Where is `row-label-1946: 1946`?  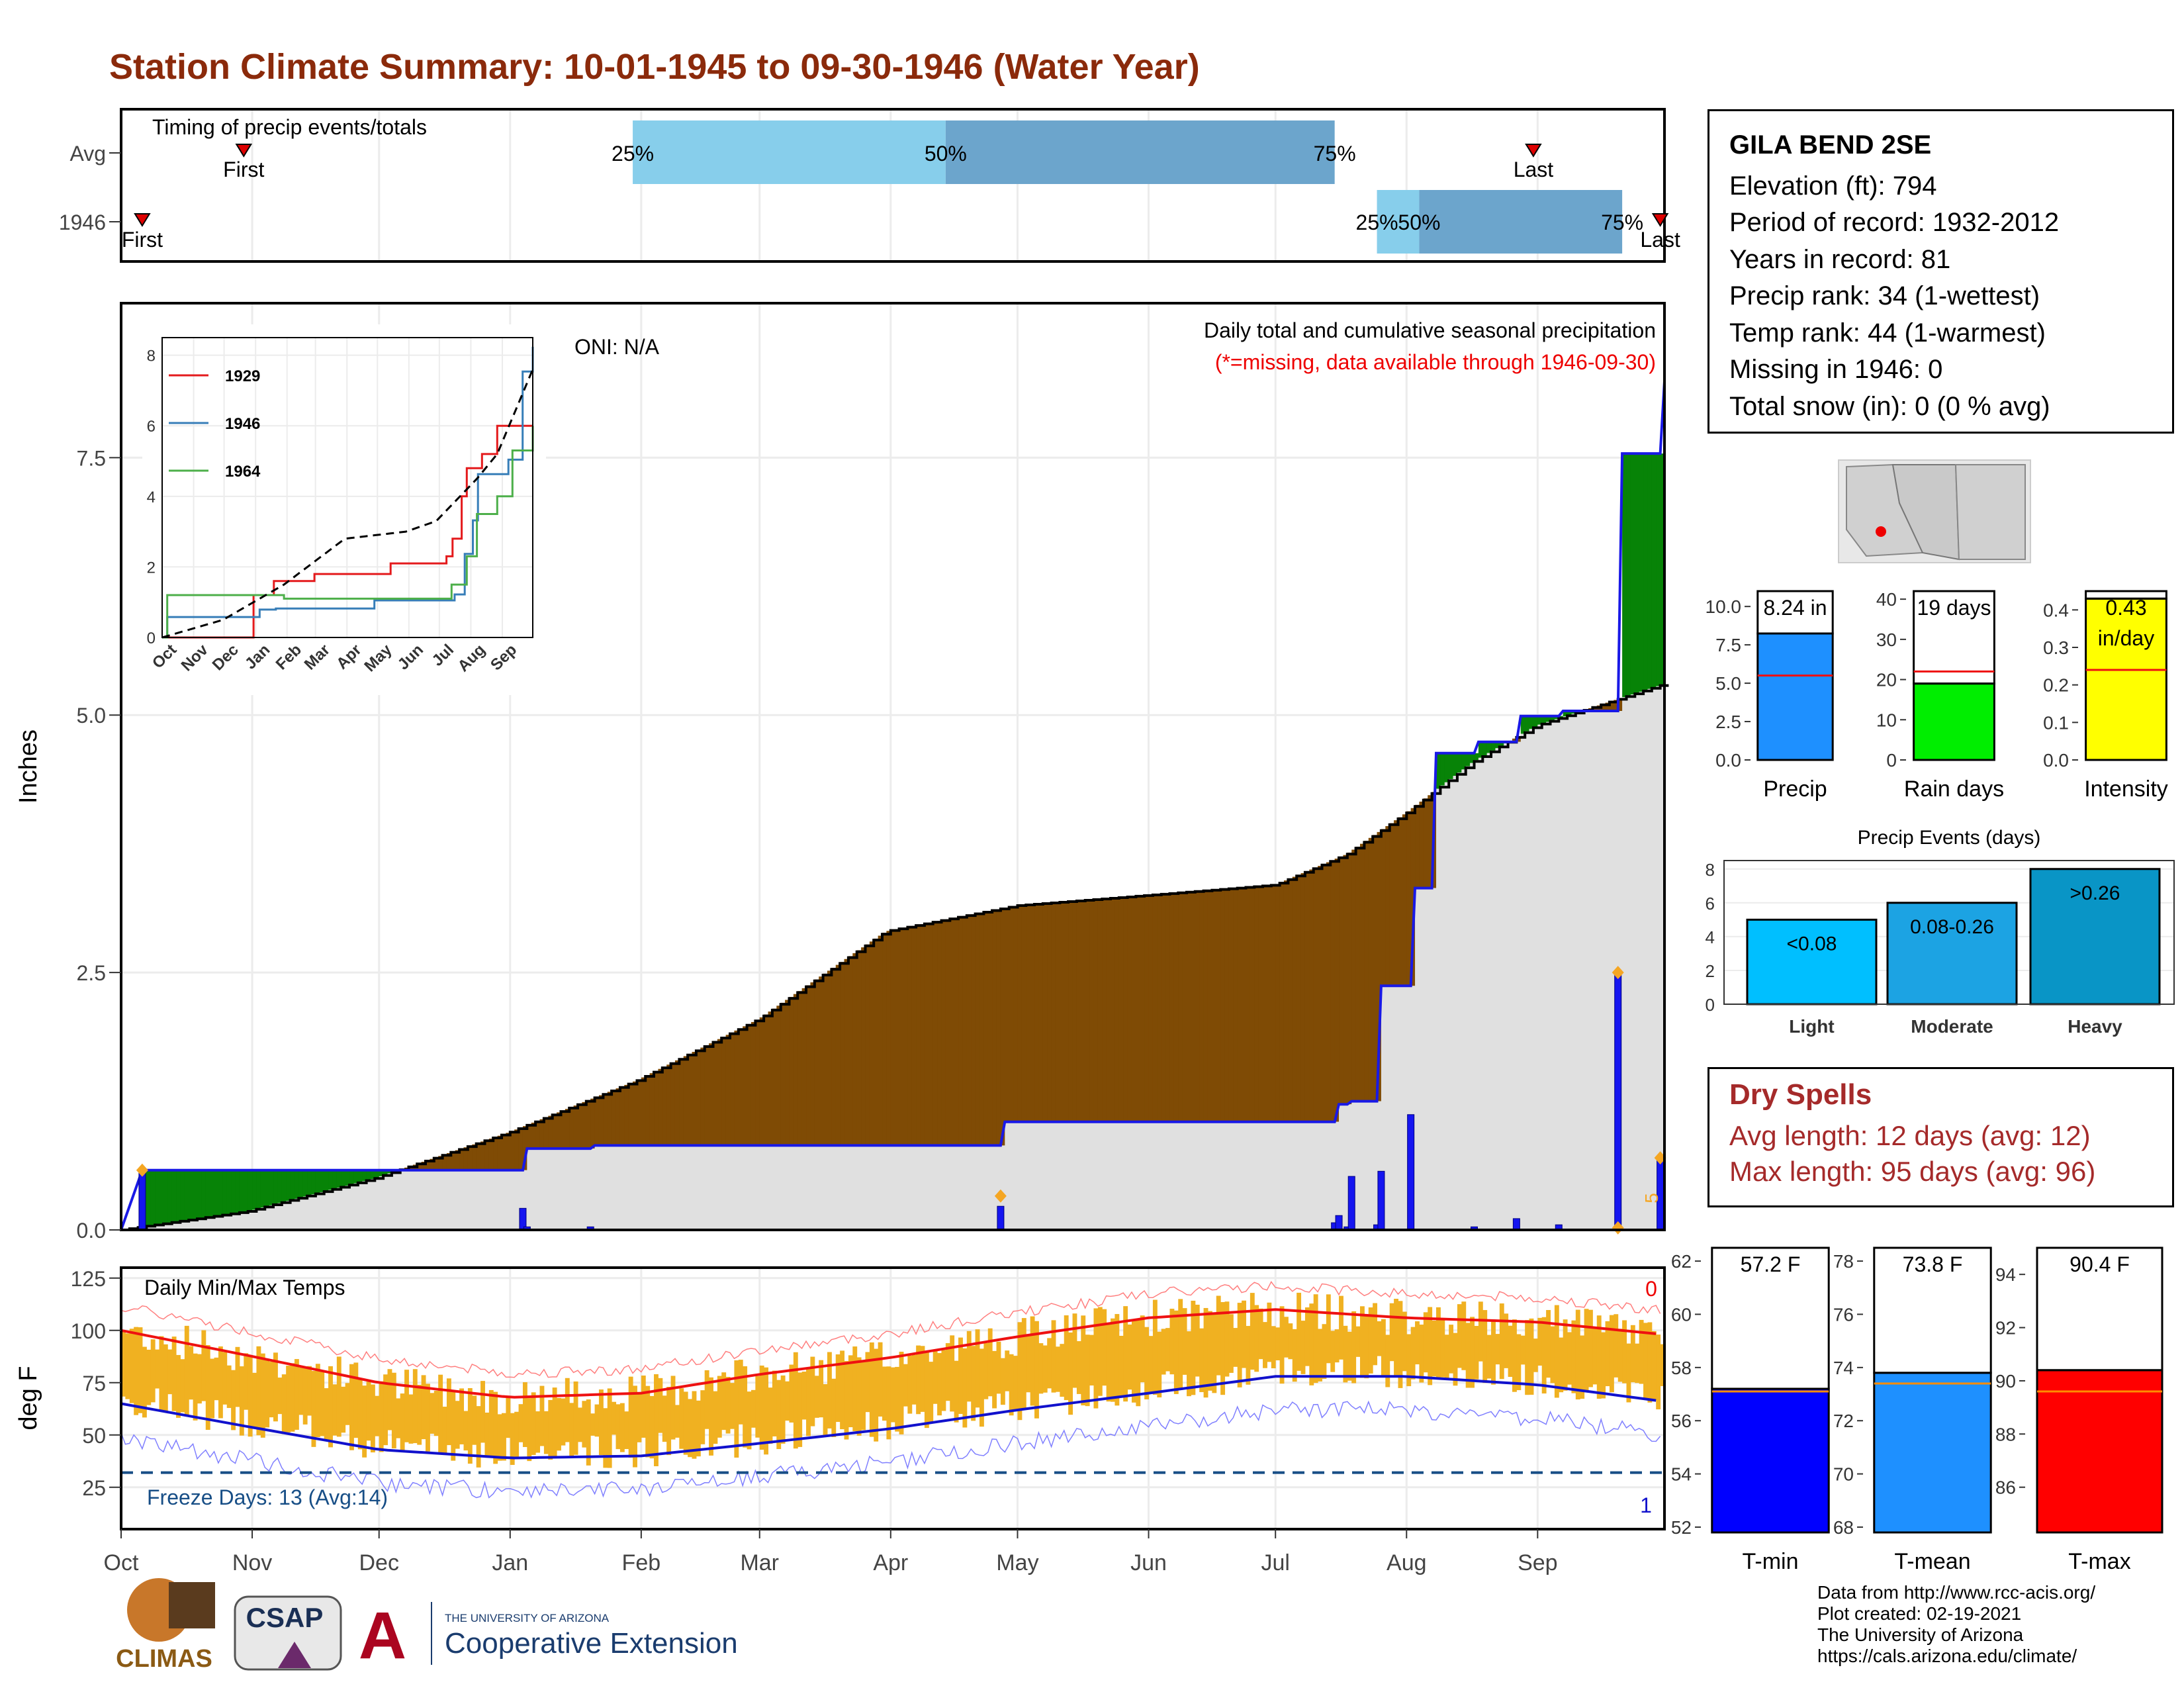
row-label-1946: 1946 is located at coordinates (82, 222).